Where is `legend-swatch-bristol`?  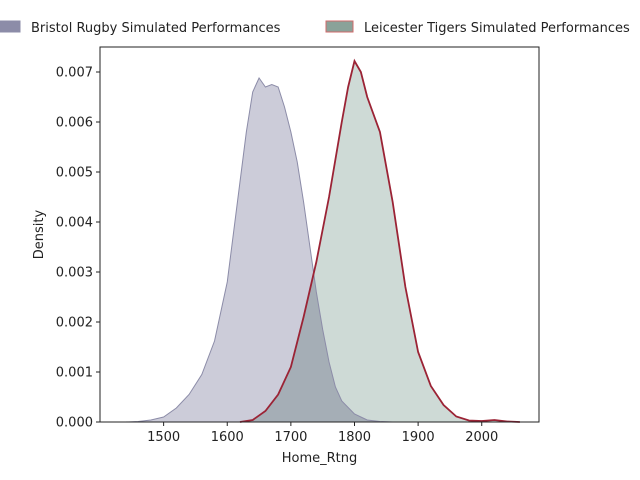 legend-swatch-bristol is located at coordinates (10, 26).